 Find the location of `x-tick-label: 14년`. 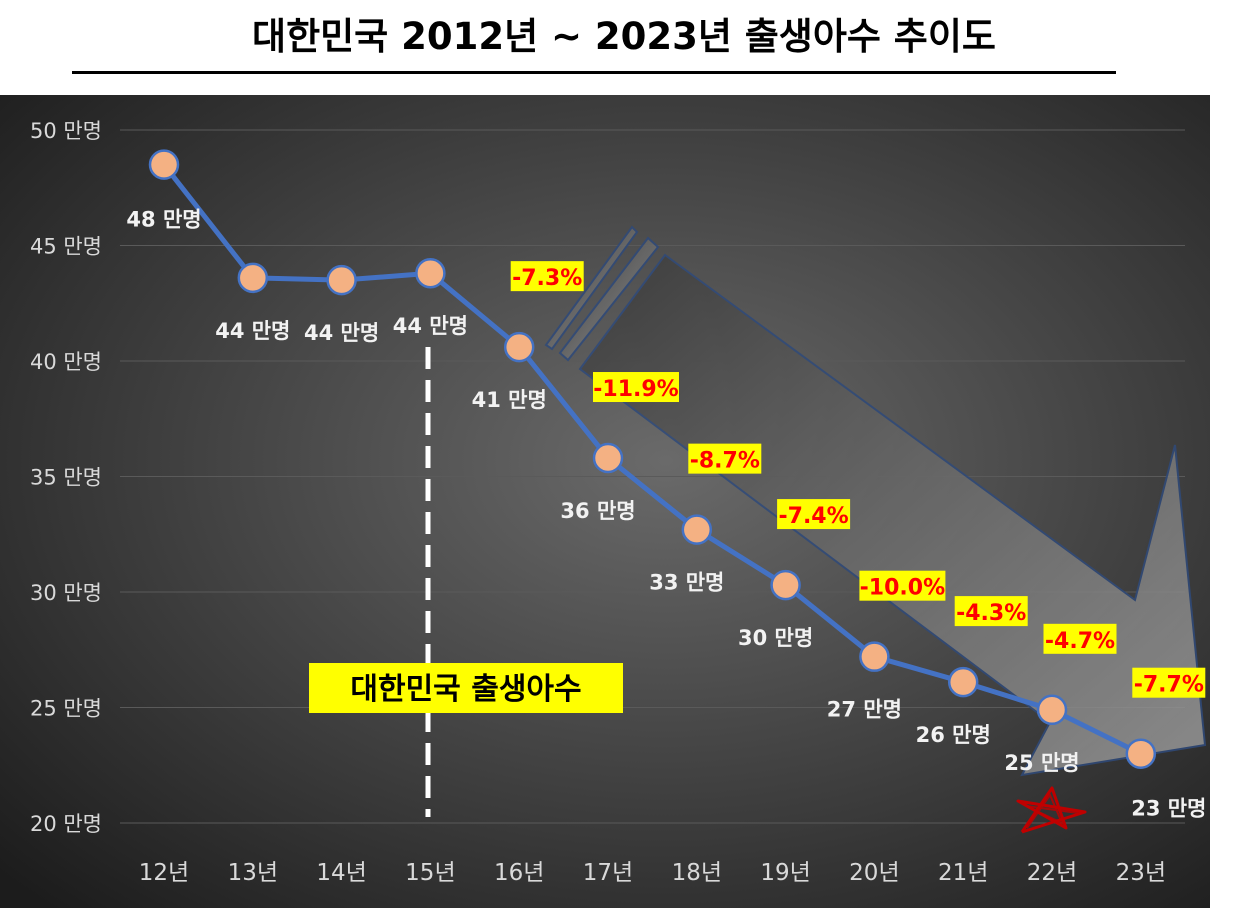

x-tick-label: 14년 is located at coordinates (341, 873).